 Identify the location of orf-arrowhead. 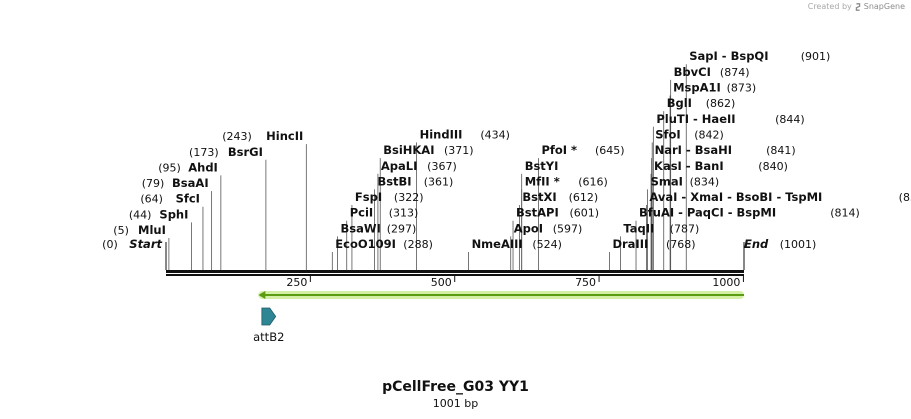
(262, 295).